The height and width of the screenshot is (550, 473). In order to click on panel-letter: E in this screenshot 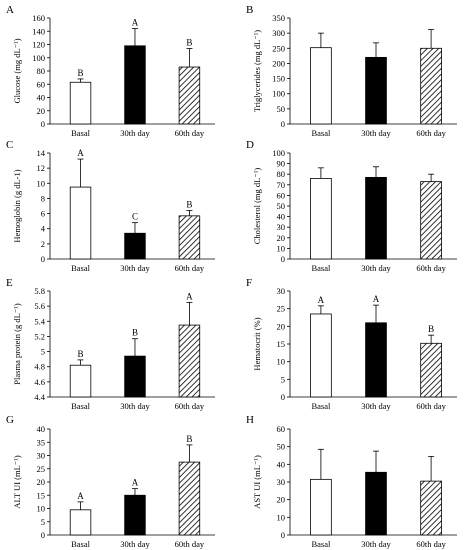, I will do `click(9, 283)`.